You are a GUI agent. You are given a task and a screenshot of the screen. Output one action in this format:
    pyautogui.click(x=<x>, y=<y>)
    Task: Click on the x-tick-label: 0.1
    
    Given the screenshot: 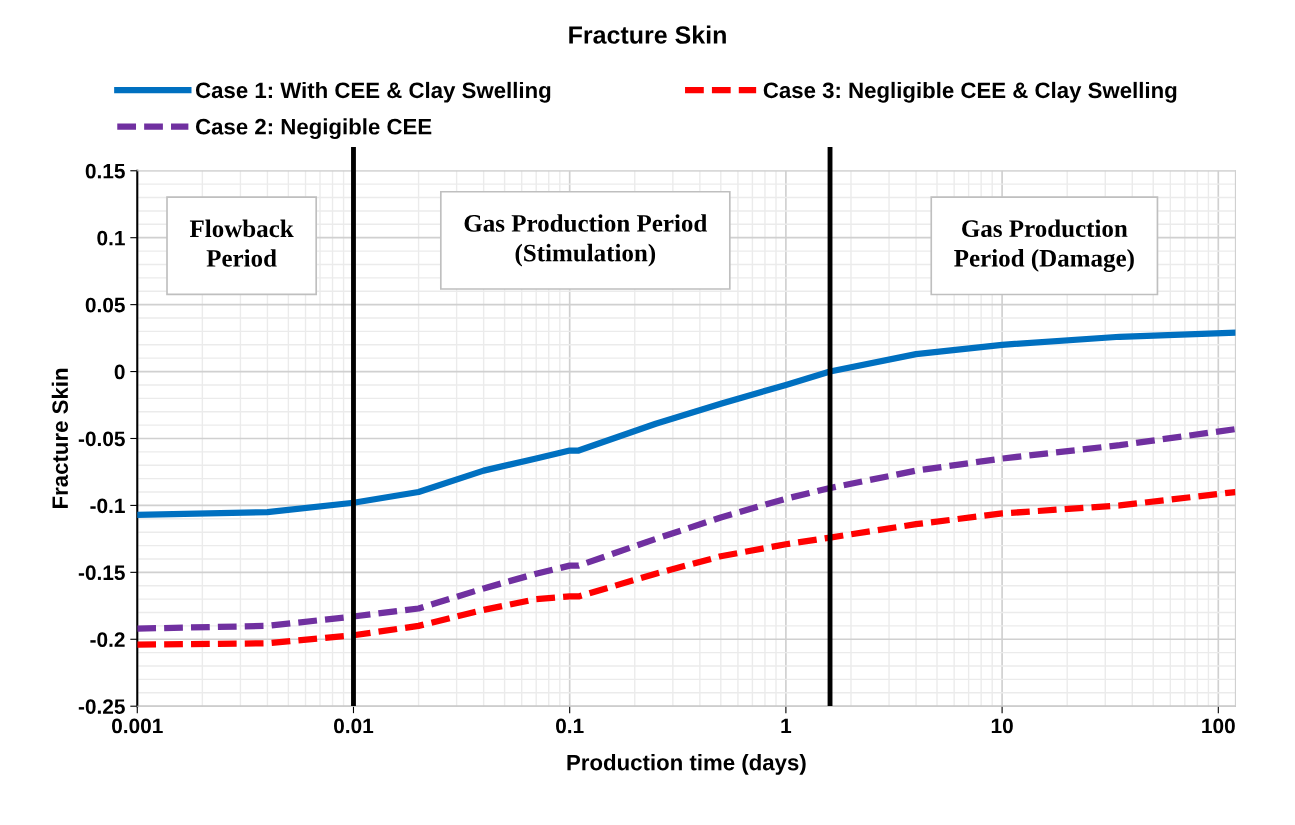 What is the action you would take?
    pyautogui.click(x=570, y=726)
    